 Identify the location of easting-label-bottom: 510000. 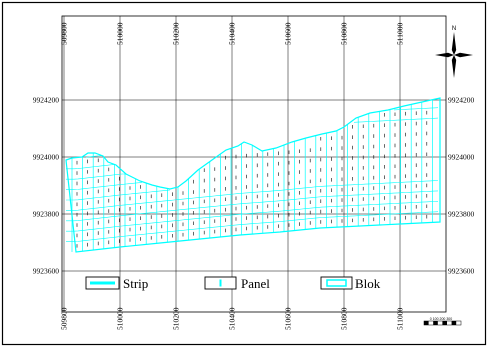
(120, 318).